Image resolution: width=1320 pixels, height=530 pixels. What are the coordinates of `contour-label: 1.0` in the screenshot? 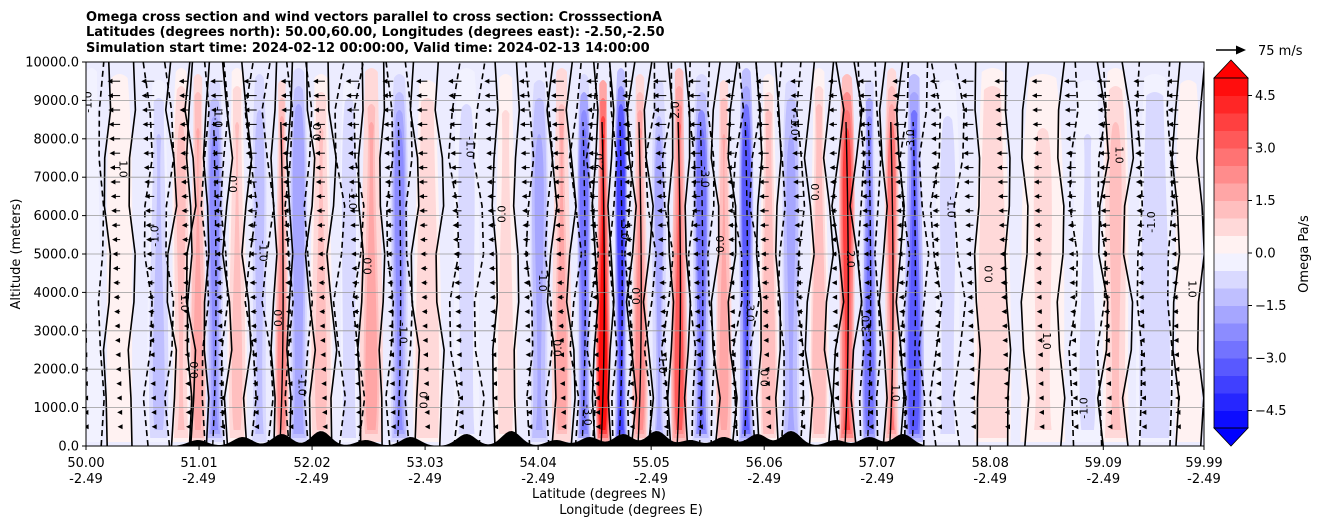 It's located at (1191, 289).